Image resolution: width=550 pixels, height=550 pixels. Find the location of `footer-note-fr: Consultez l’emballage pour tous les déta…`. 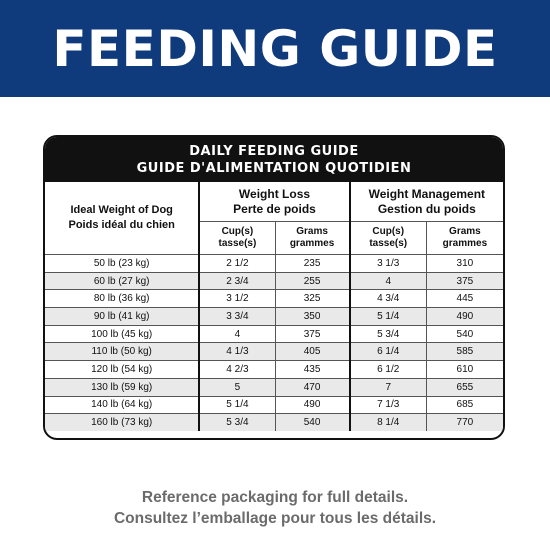

footer-note-fr: Consultez l’emballage pour tous les déta… is located at coordinates (275, 518).